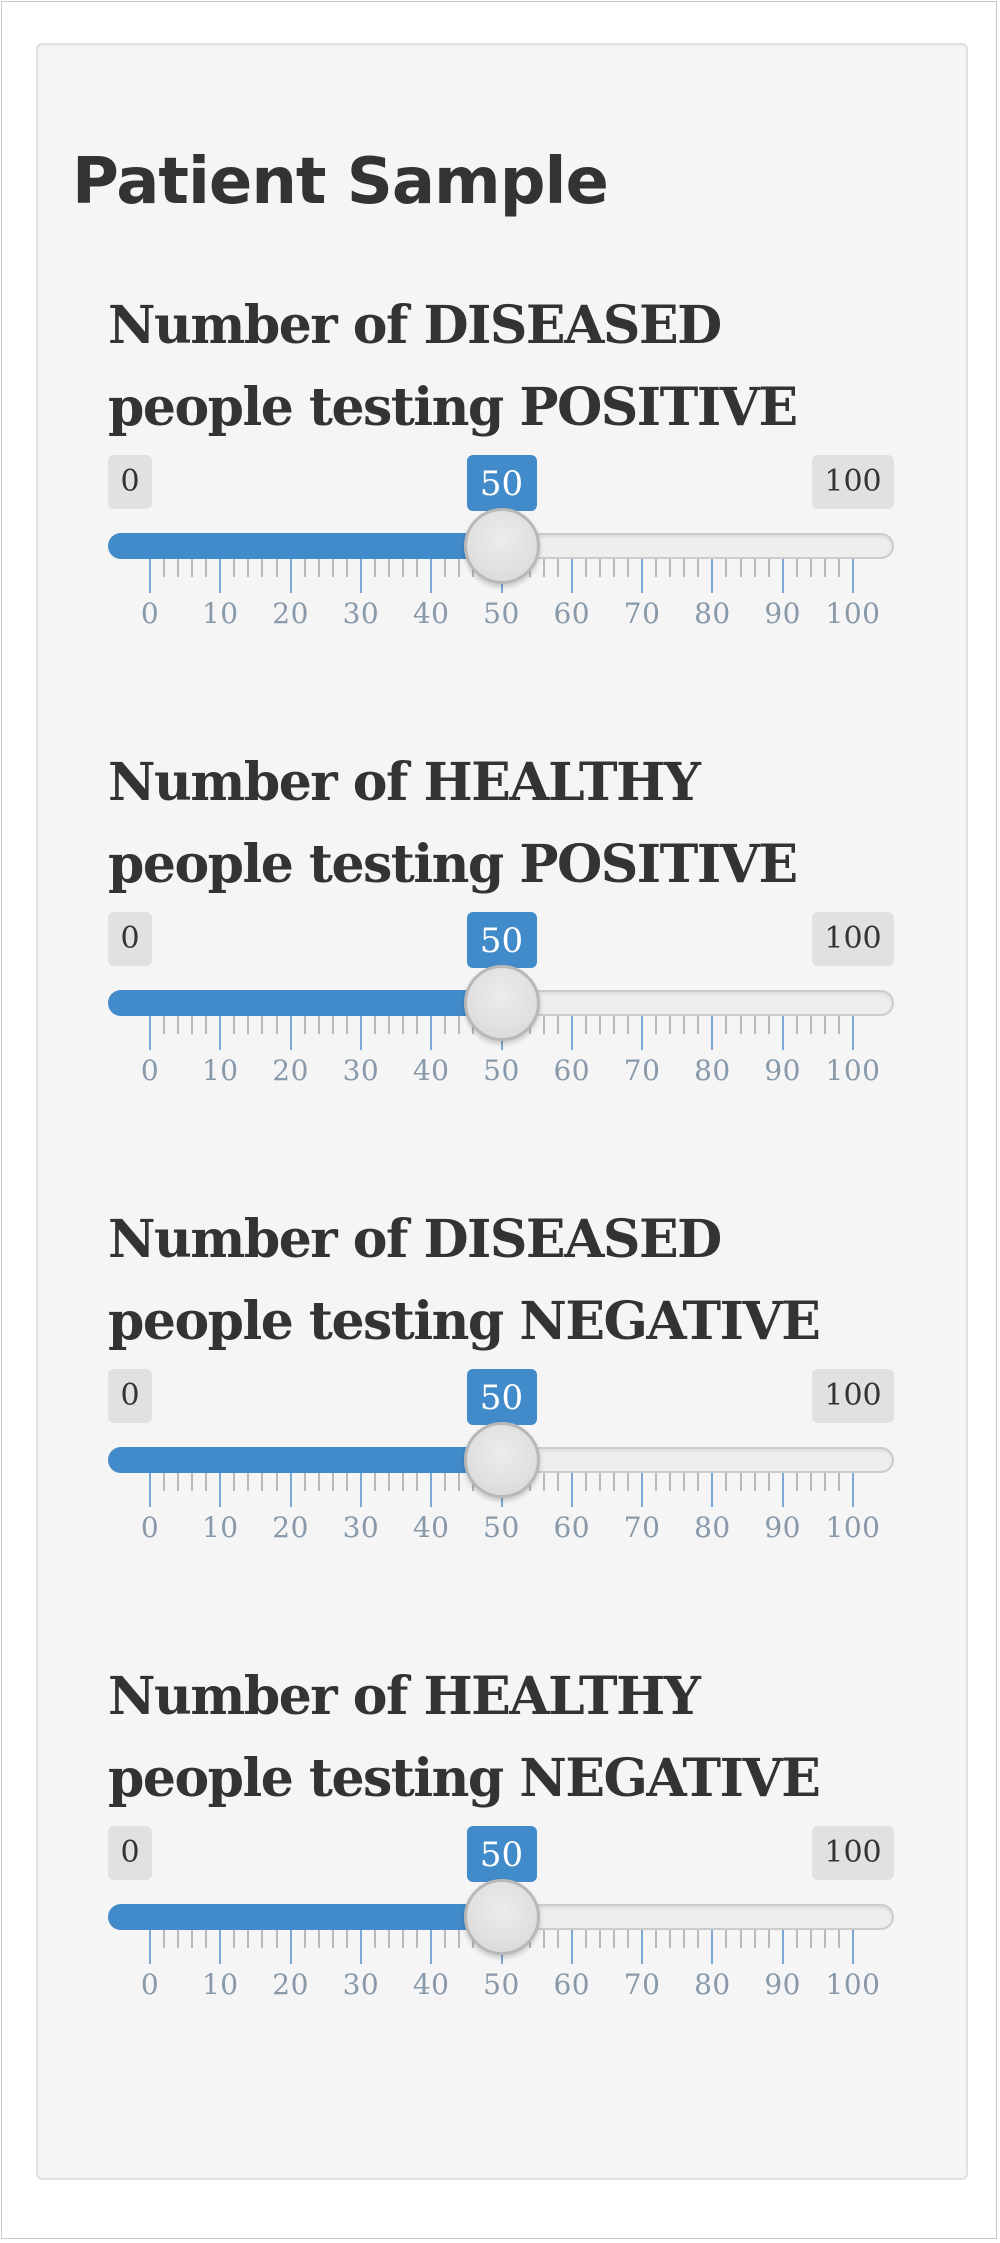  I want to click on tick-label: 0, so click(150, 1984).